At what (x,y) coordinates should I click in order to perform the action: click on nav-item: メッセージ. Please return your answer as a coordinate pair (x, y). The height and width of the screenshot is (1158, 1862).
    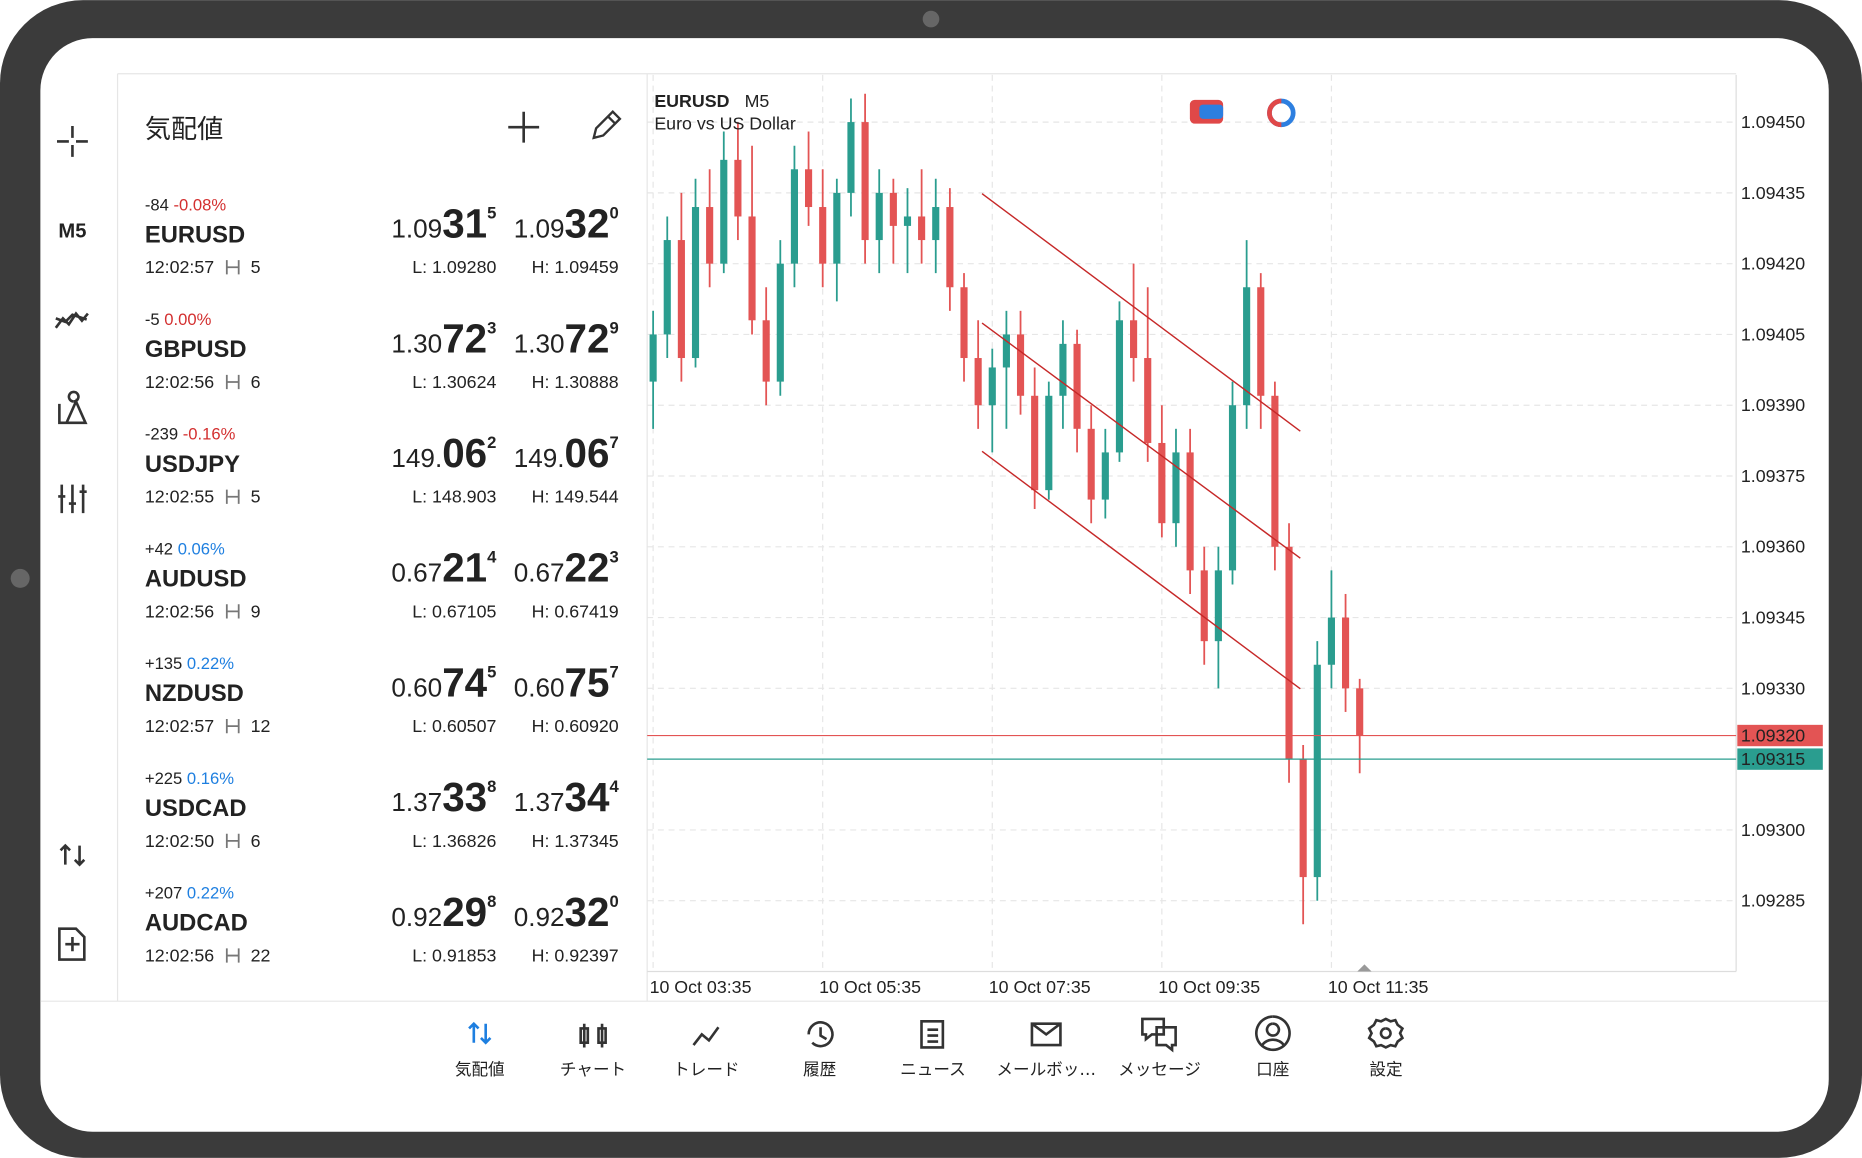
    Looking at the image, I should click on (1159, 1048).